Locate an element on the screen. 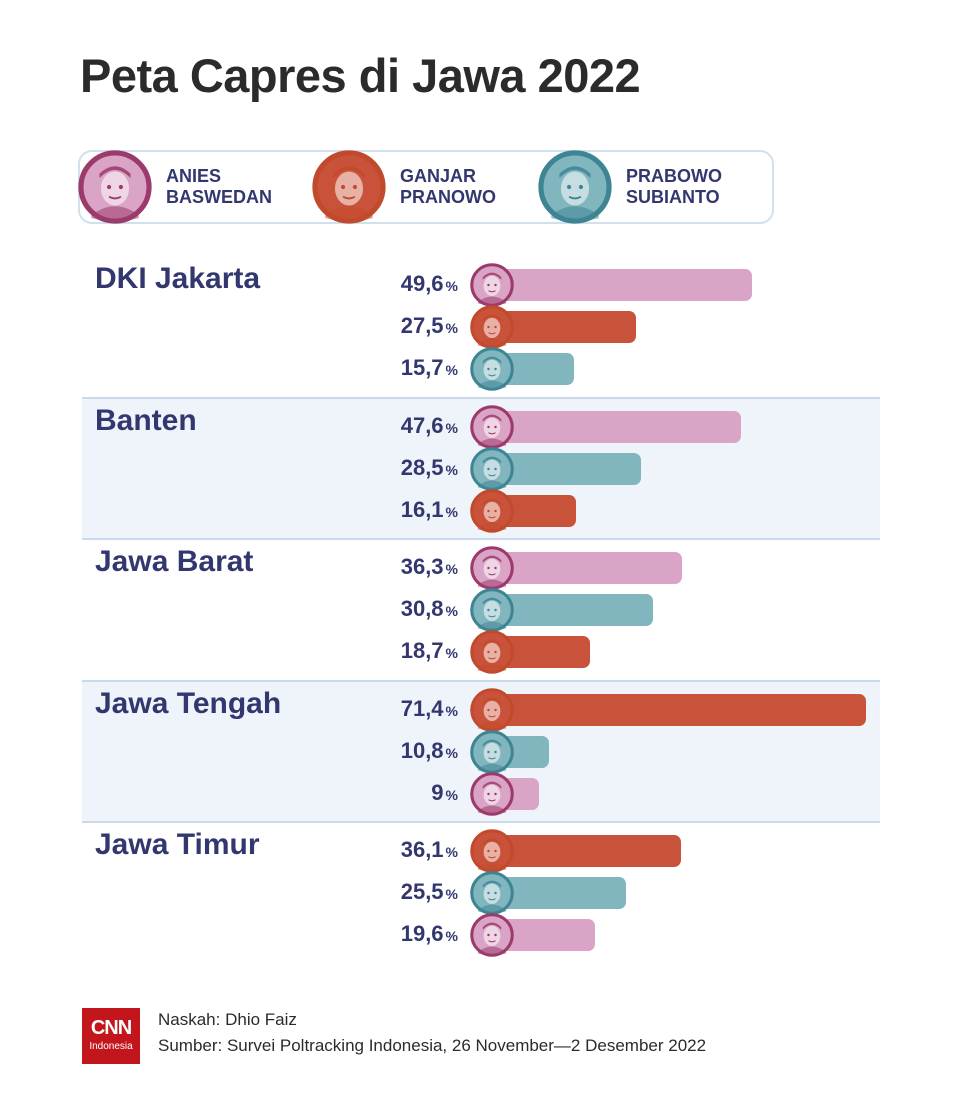  legend-face-prabowo is located at coordinates (575, 187).